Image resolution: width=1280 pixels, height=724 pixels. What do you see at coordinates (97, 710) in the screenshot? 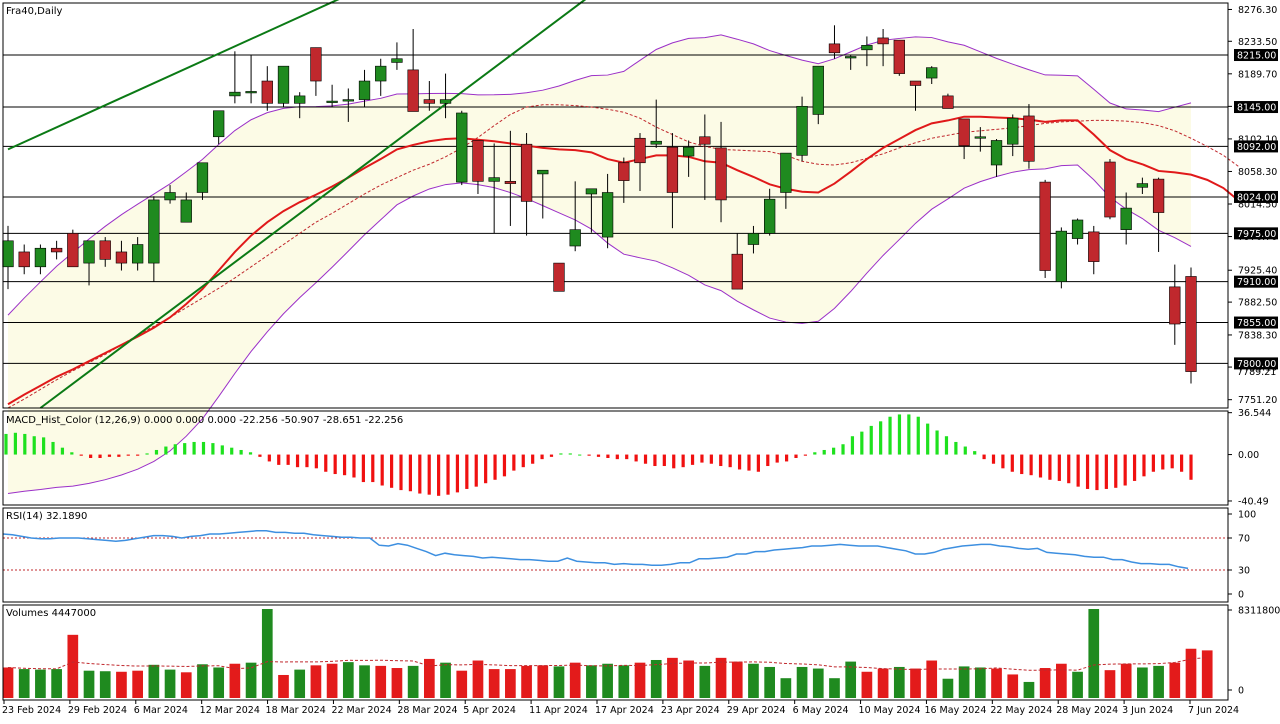
I see `x-tick-label: 29 Feb 2024` at bounding box center [97, 710].